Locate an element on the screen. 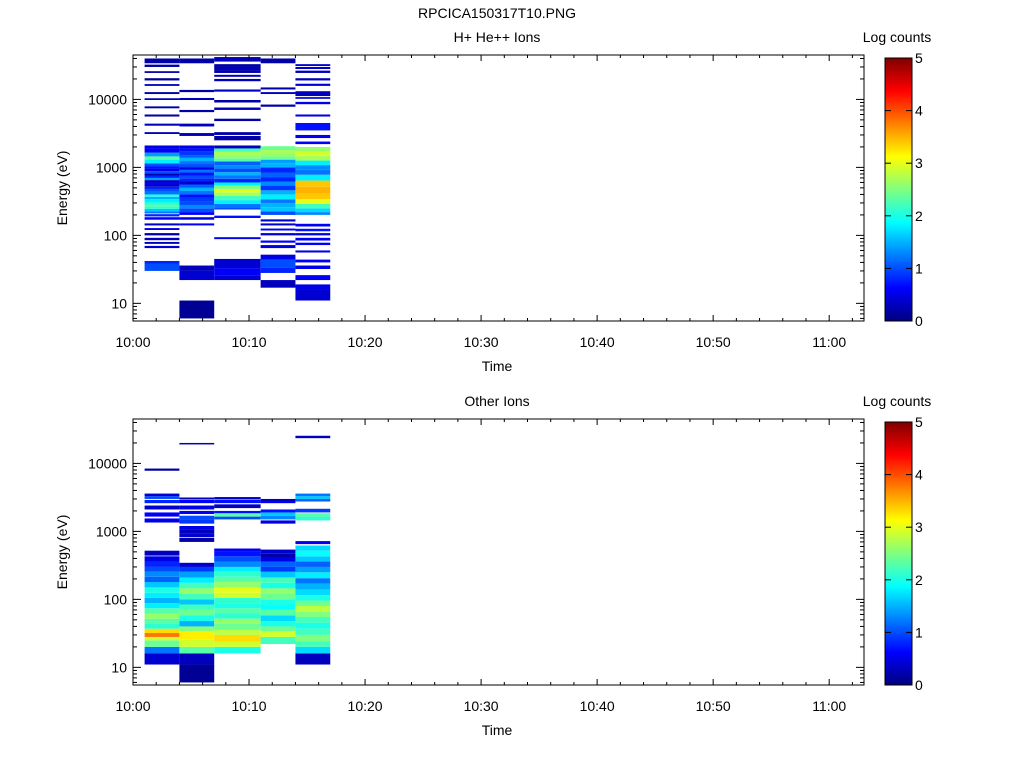 Image resolution: width=1024 pixels, height=768 pixels. x-tick-label: 10:50 is located at coordinates (713, 342).